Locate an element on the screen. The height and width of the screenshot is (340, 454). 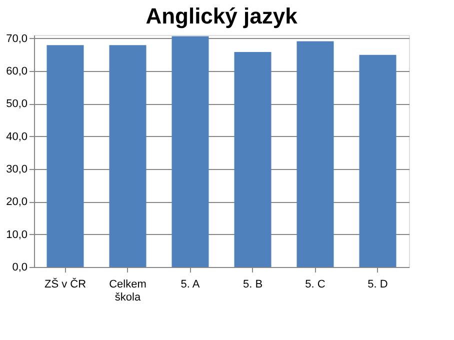
y-tick-label: 30,0 is located at coordinates (17, 169).